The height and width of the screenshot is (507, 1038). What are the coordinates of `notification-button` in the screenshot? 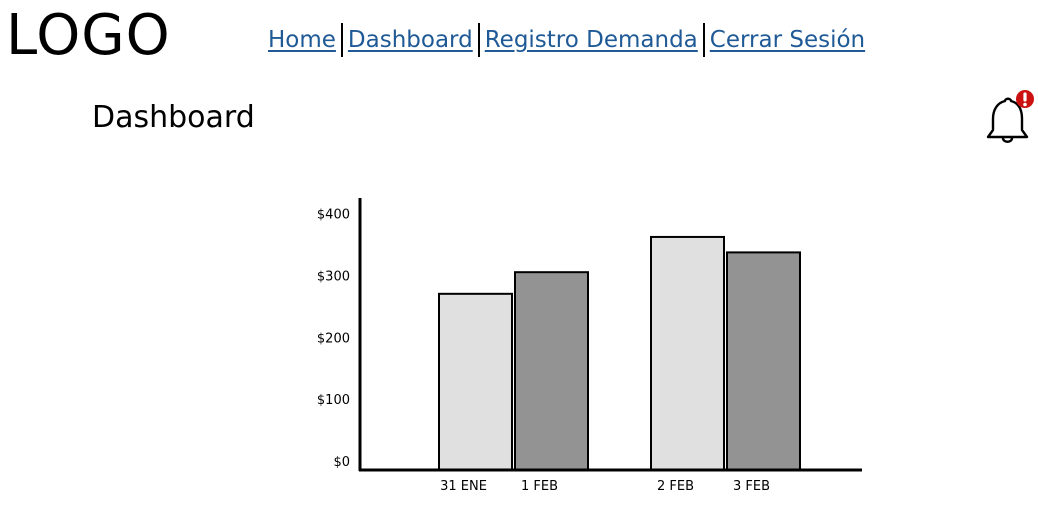 It's located at (1010, 118).